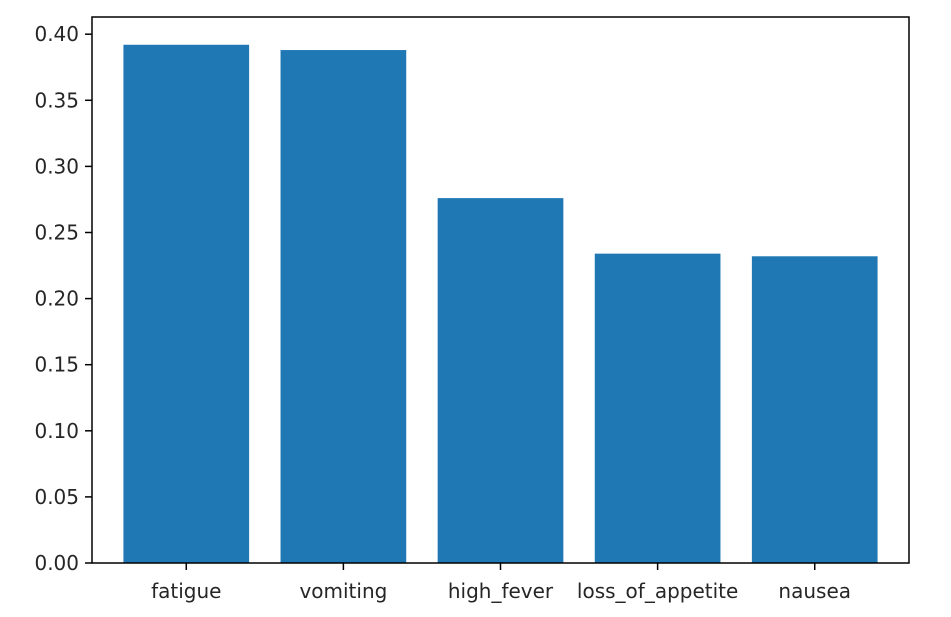 This screenshot has height=617, width=951. I want to click on bar-nausea, so click(814, 409).